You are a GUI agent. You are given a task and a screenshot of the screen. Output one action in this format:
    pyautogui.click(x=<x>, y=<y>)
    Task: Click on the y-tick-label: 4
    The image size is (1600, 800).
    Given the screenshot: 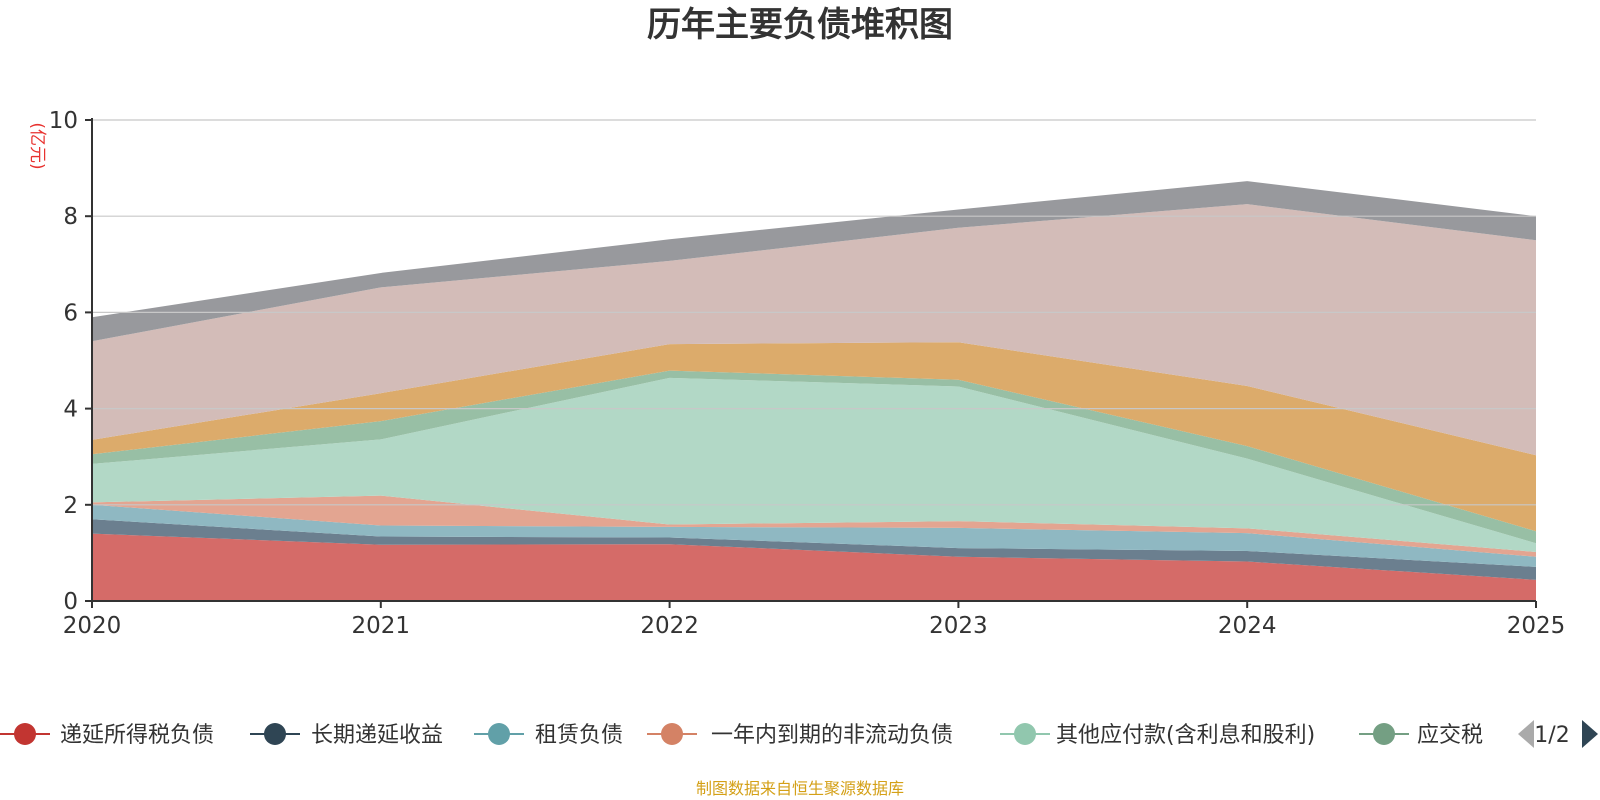 What is the action you would take?
    pyautogui.click(x=70, y=410)
    